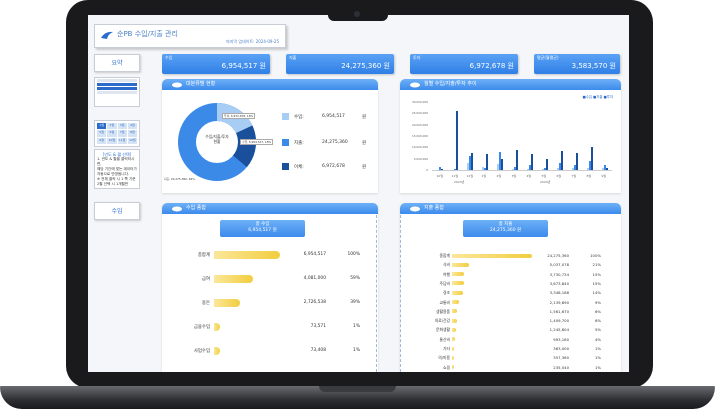 The width and height of the screenshot is (715, 409). I want to click on expense-row-value: 993,160, so click(561, 339).